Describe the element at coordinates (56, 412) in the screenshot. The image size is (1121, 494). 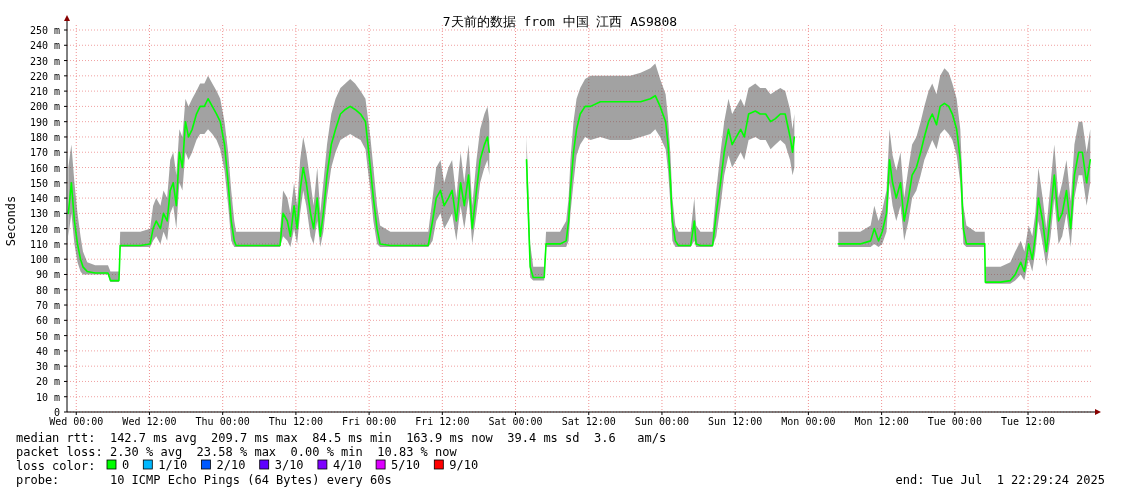
I see `y-tick-label: 0` at that location.